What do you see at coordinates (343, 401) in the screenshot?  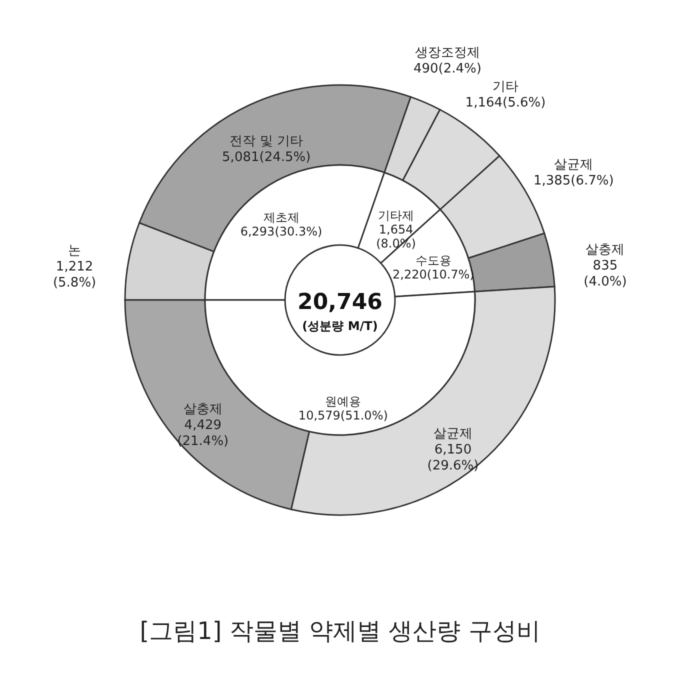 I see `slice-label: 원예용` at bounding box center [343, 401].